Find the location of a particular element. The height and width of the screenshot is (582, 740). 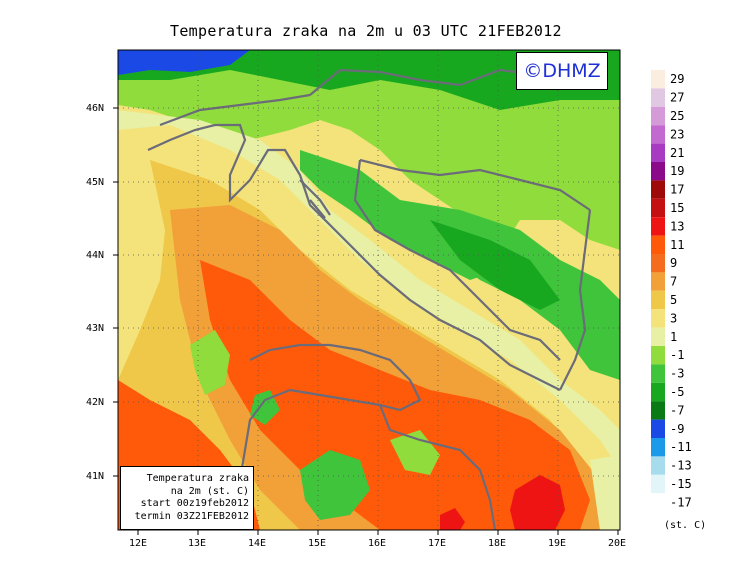

legend-level-label: -5 is located at coordinates (677, 392).